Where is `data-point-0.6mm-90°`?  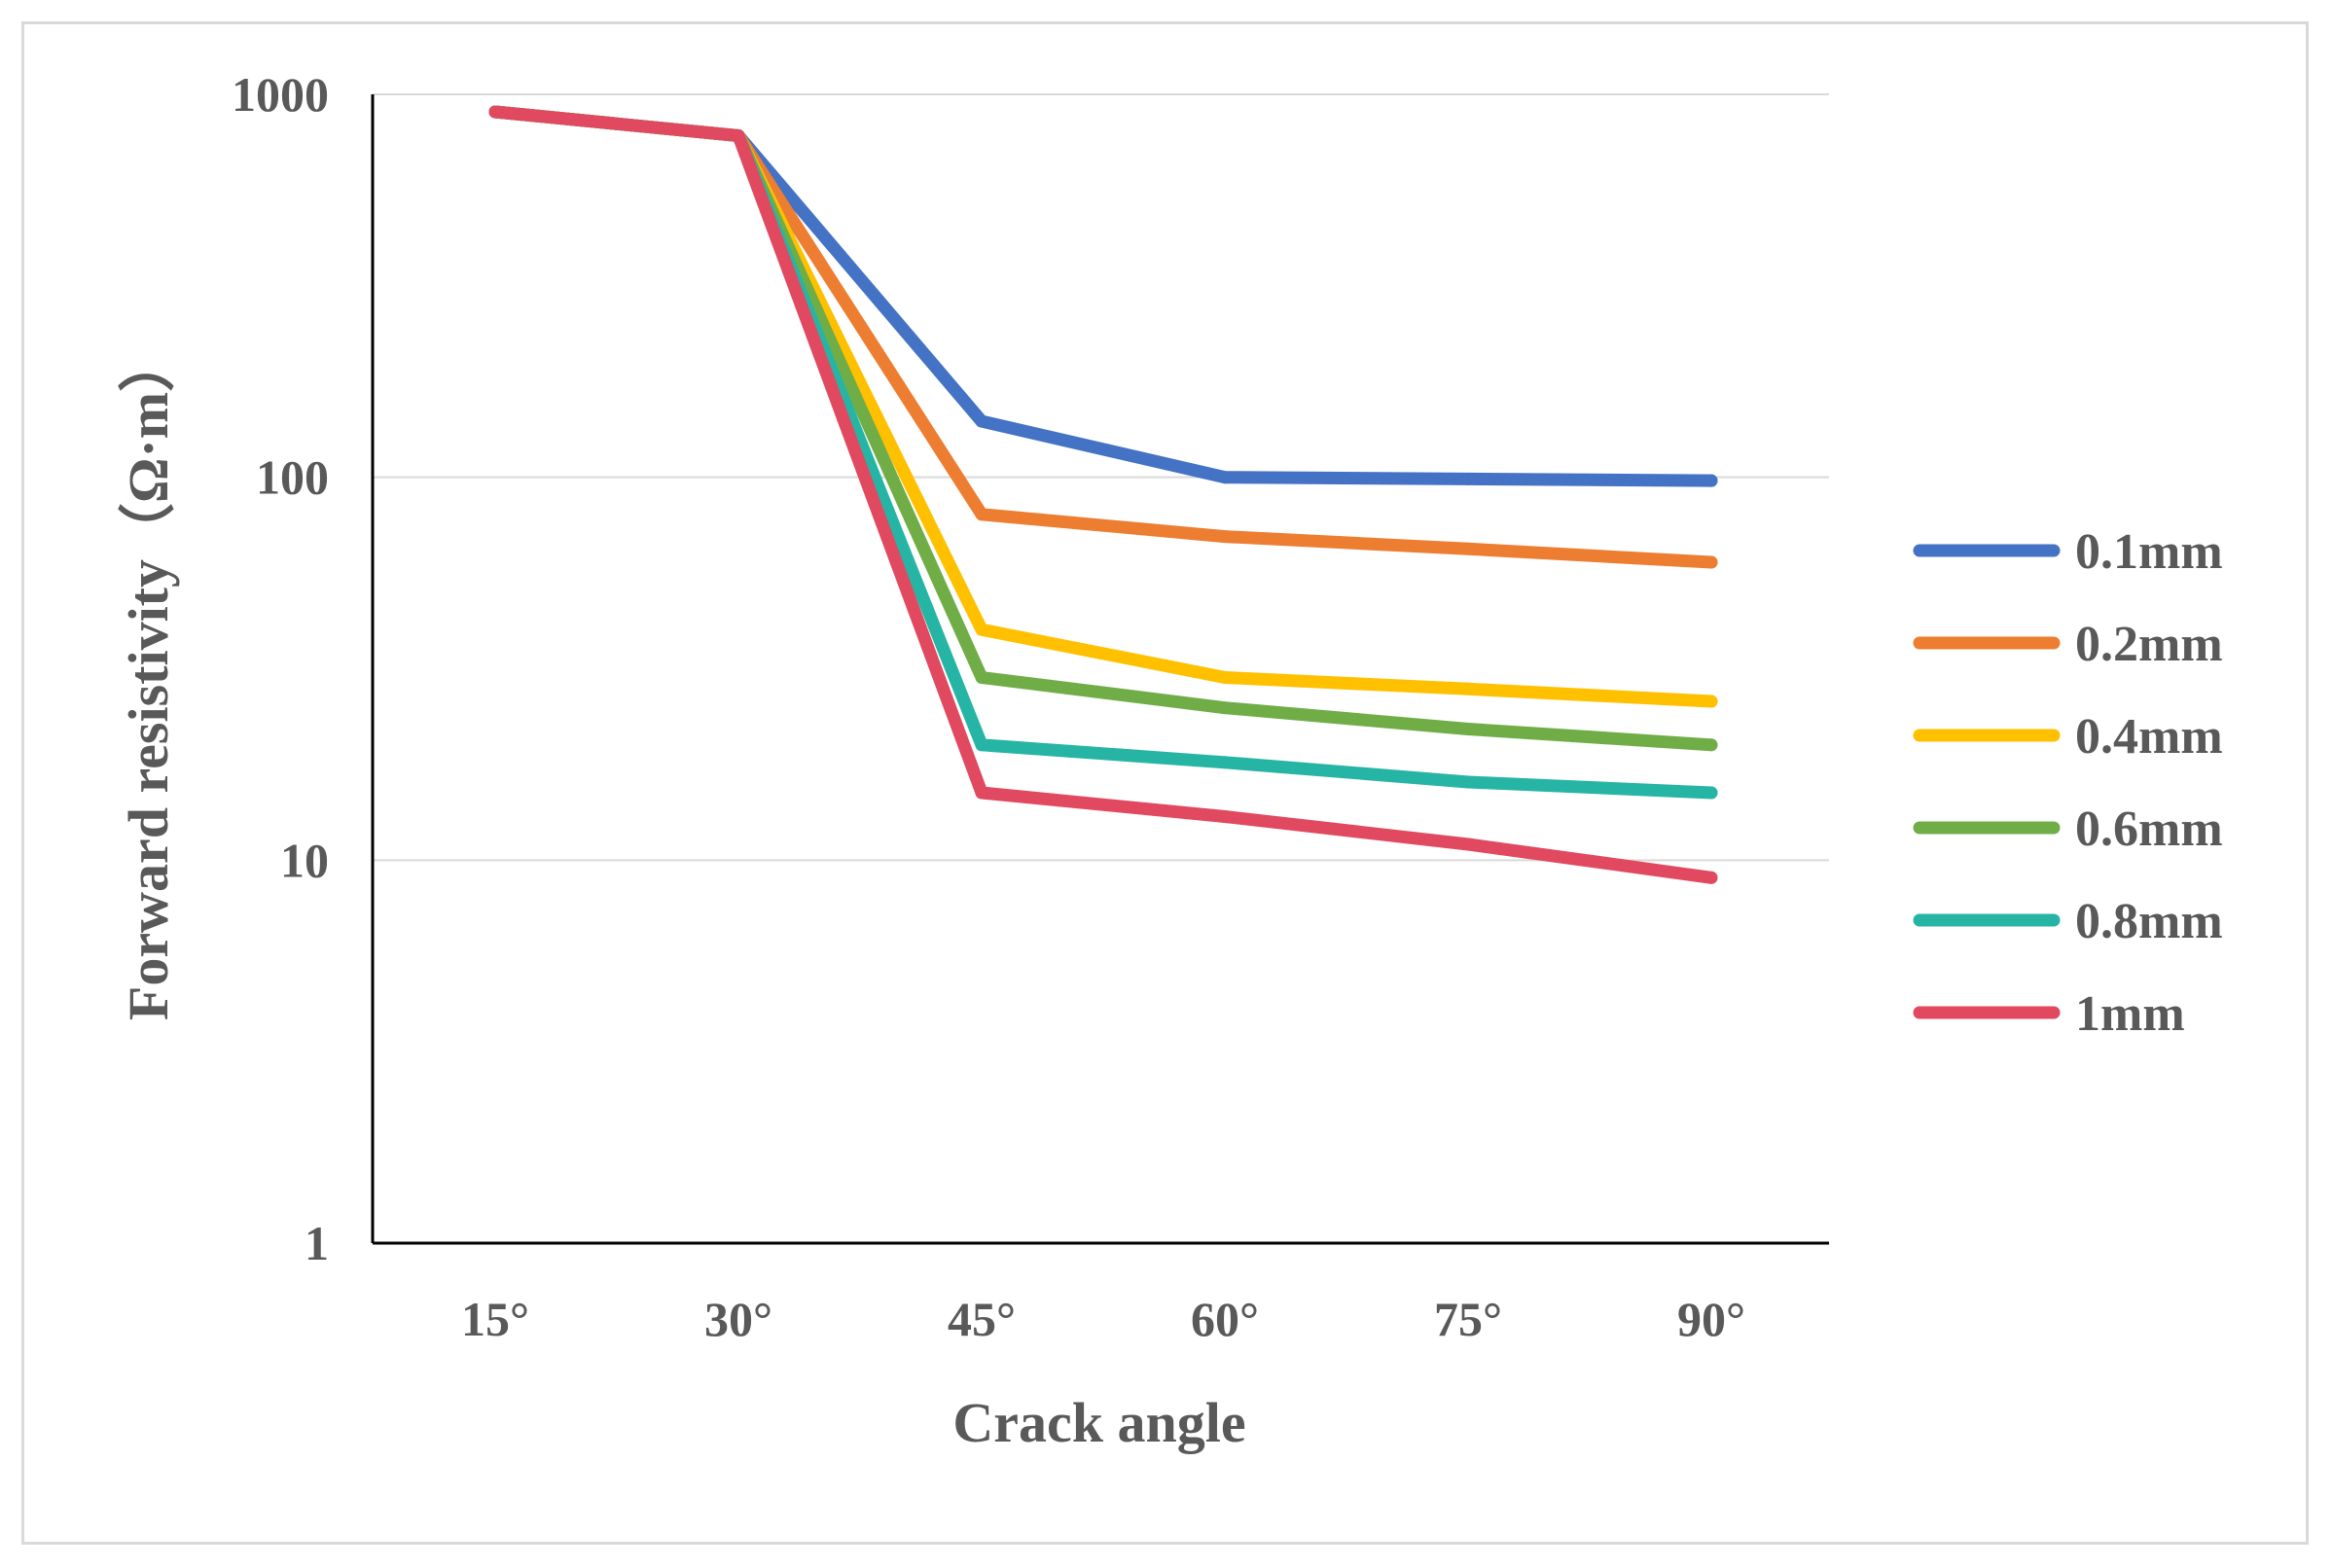 data-point-0.6mm-90° is located at coordinates (1711, 745).